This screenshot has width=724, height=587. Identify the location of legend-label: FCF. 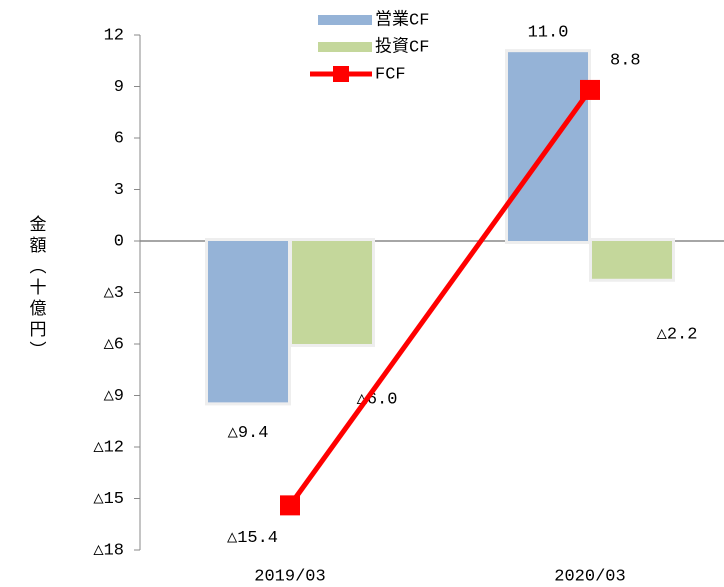
(390, 74).